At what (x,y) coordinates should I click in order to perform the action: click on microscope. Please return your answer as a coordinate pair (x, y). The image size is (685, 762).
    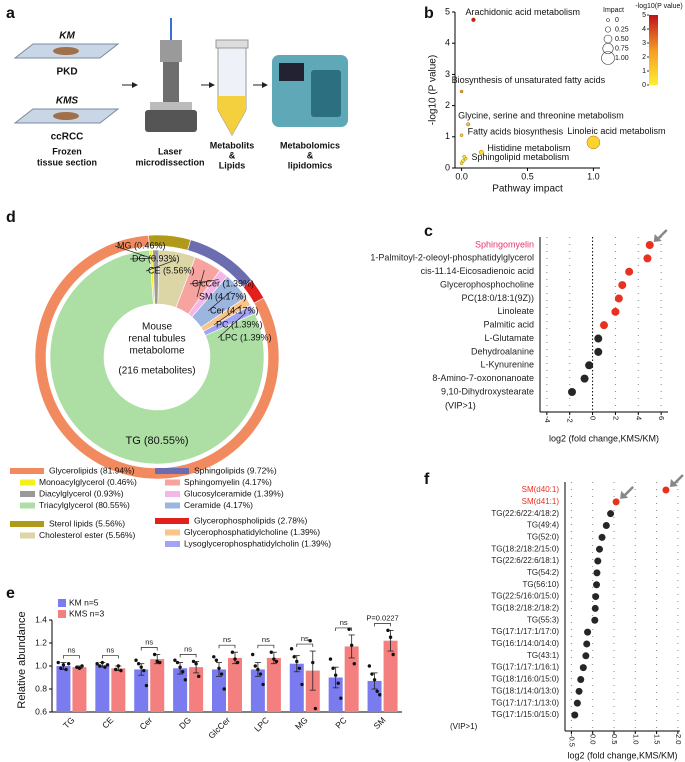
    Looking at the image, I should click on (171, 51).